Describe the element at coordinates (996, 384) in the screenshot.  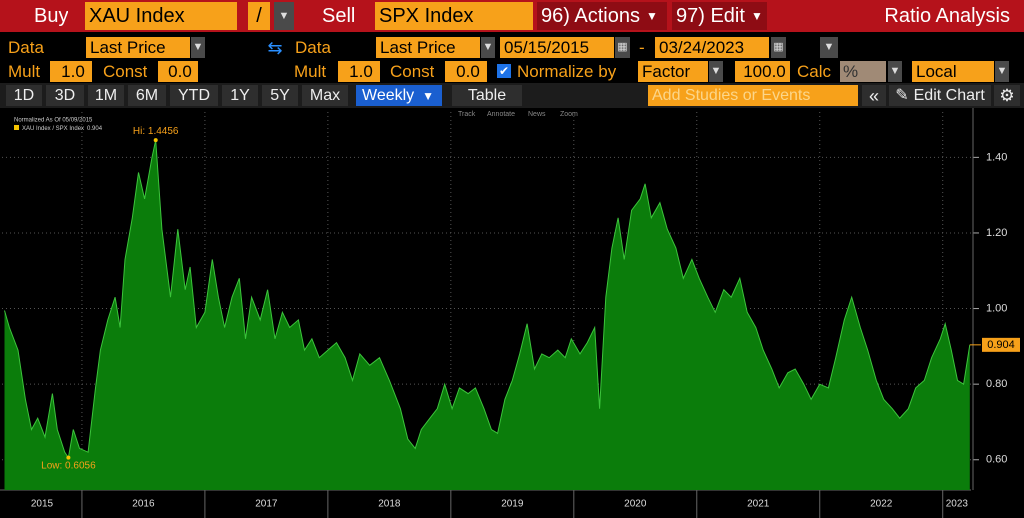
I see `y-tick-label: 0.80` at that location.